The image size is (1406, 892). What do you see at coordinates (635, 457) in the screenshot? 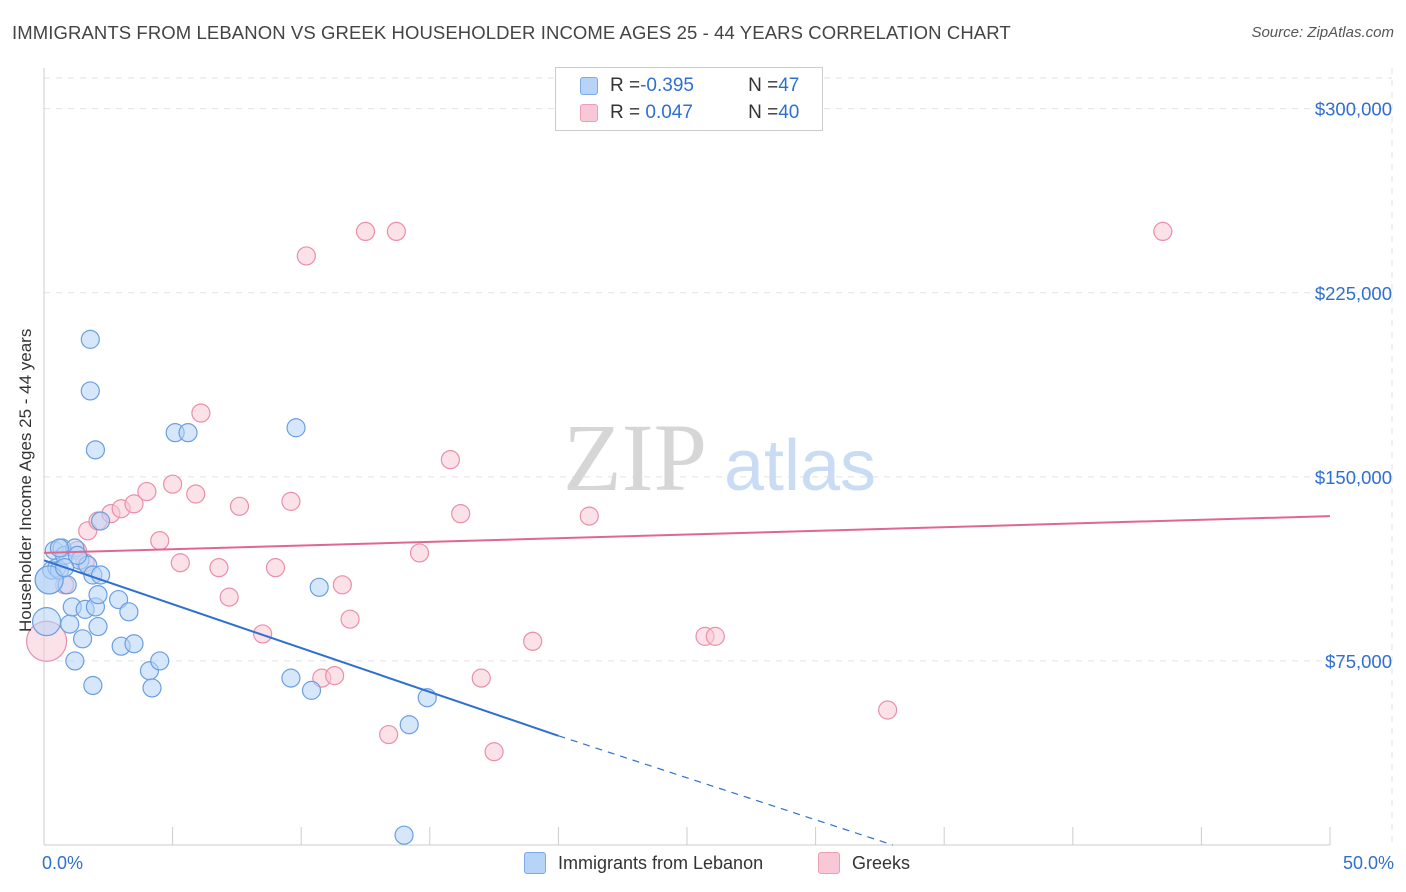
I see `watermark-zip: ZIP` at bounding box center [635, 457].